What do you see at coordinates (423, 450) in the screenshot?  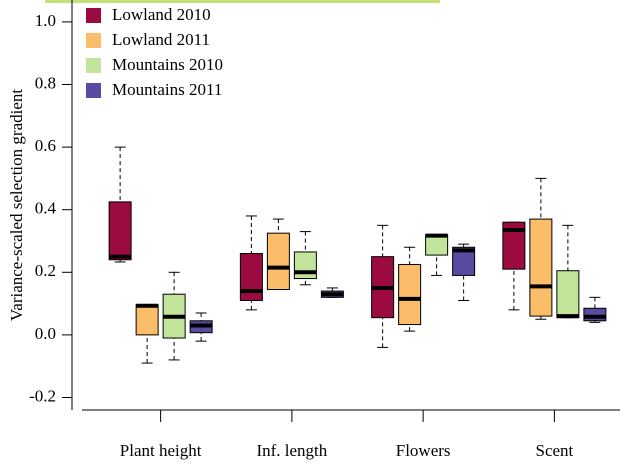 I see `x-tick-label: Flowers` at bounding box center [423, 450].